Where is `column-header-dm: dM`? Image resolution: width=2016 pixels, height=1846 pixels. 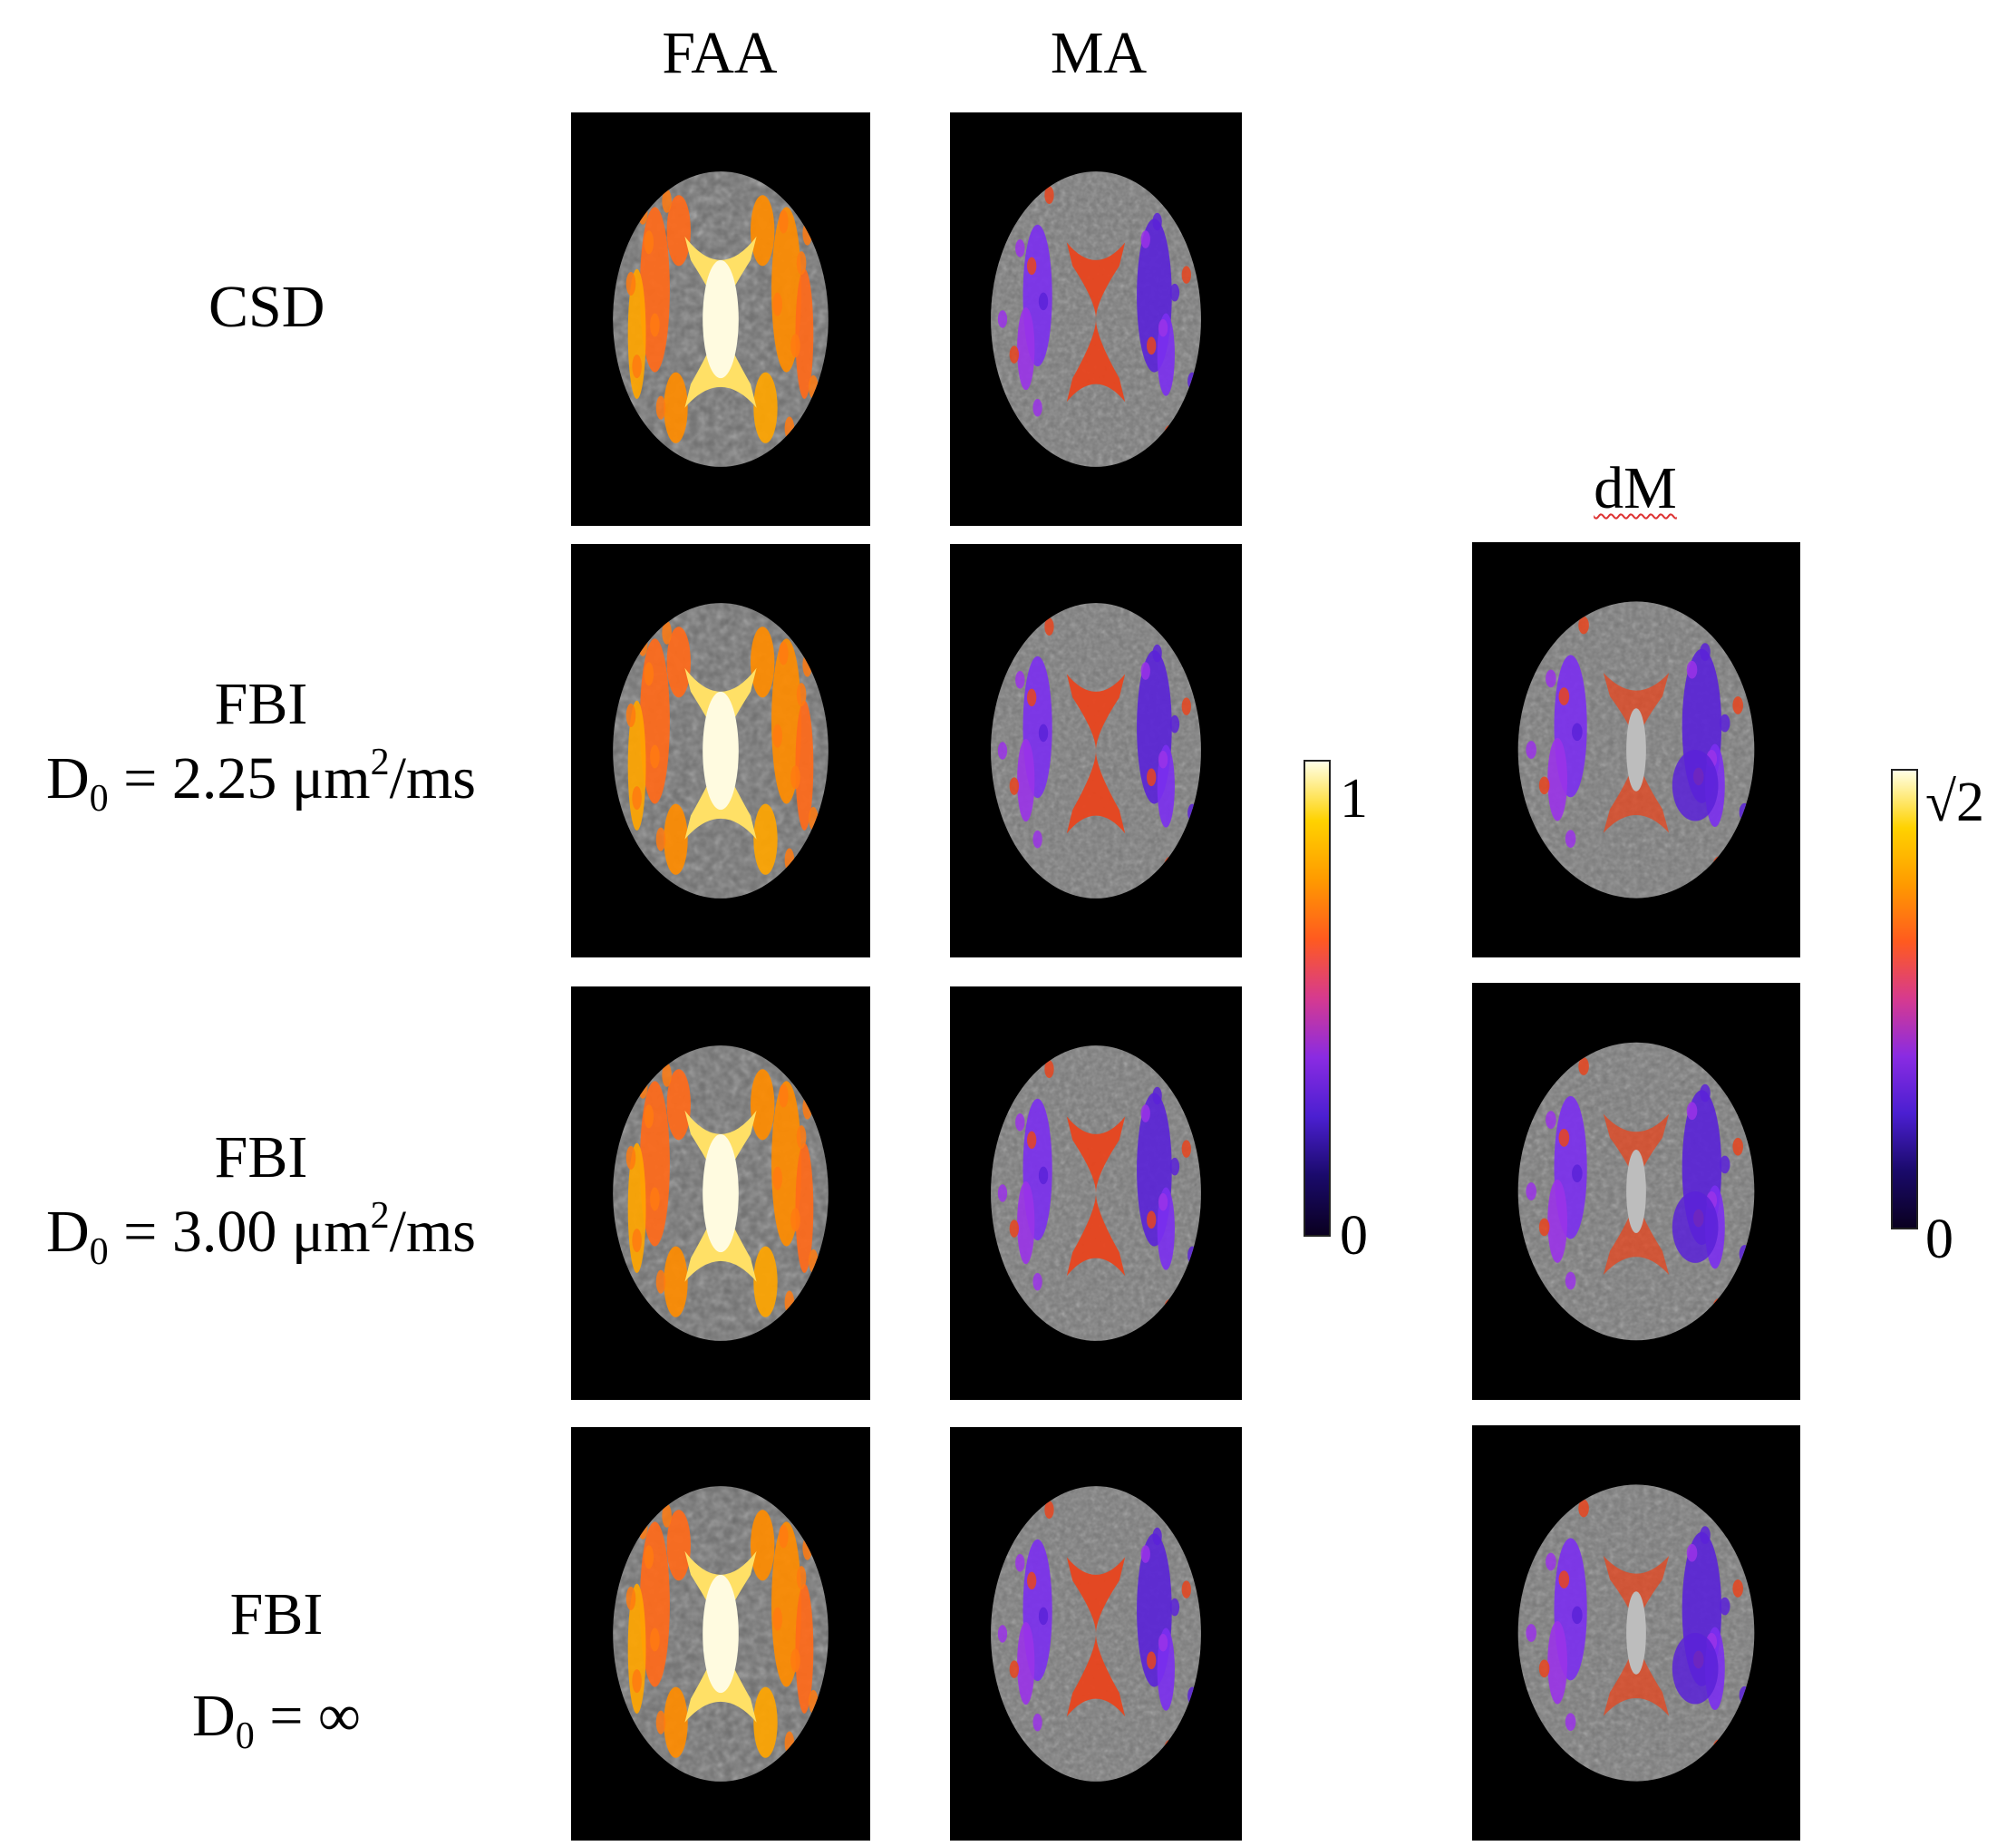
column-header-dm: dM is located at coordinates (1636, 488).